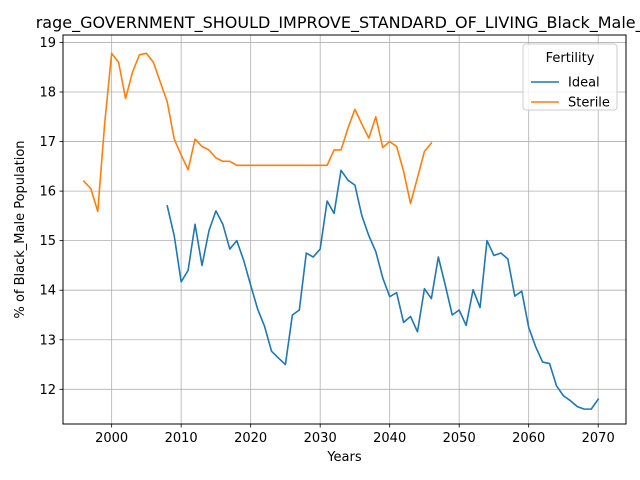  I want to click on x-tick-label: 2050, so click(459, 438).